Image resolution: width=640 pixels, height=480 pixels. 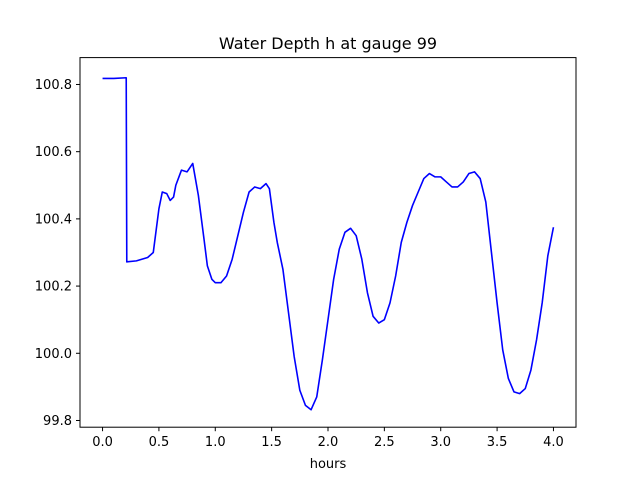 I want to click on y-tick-label: 100.8, so click(x=53, y=85).